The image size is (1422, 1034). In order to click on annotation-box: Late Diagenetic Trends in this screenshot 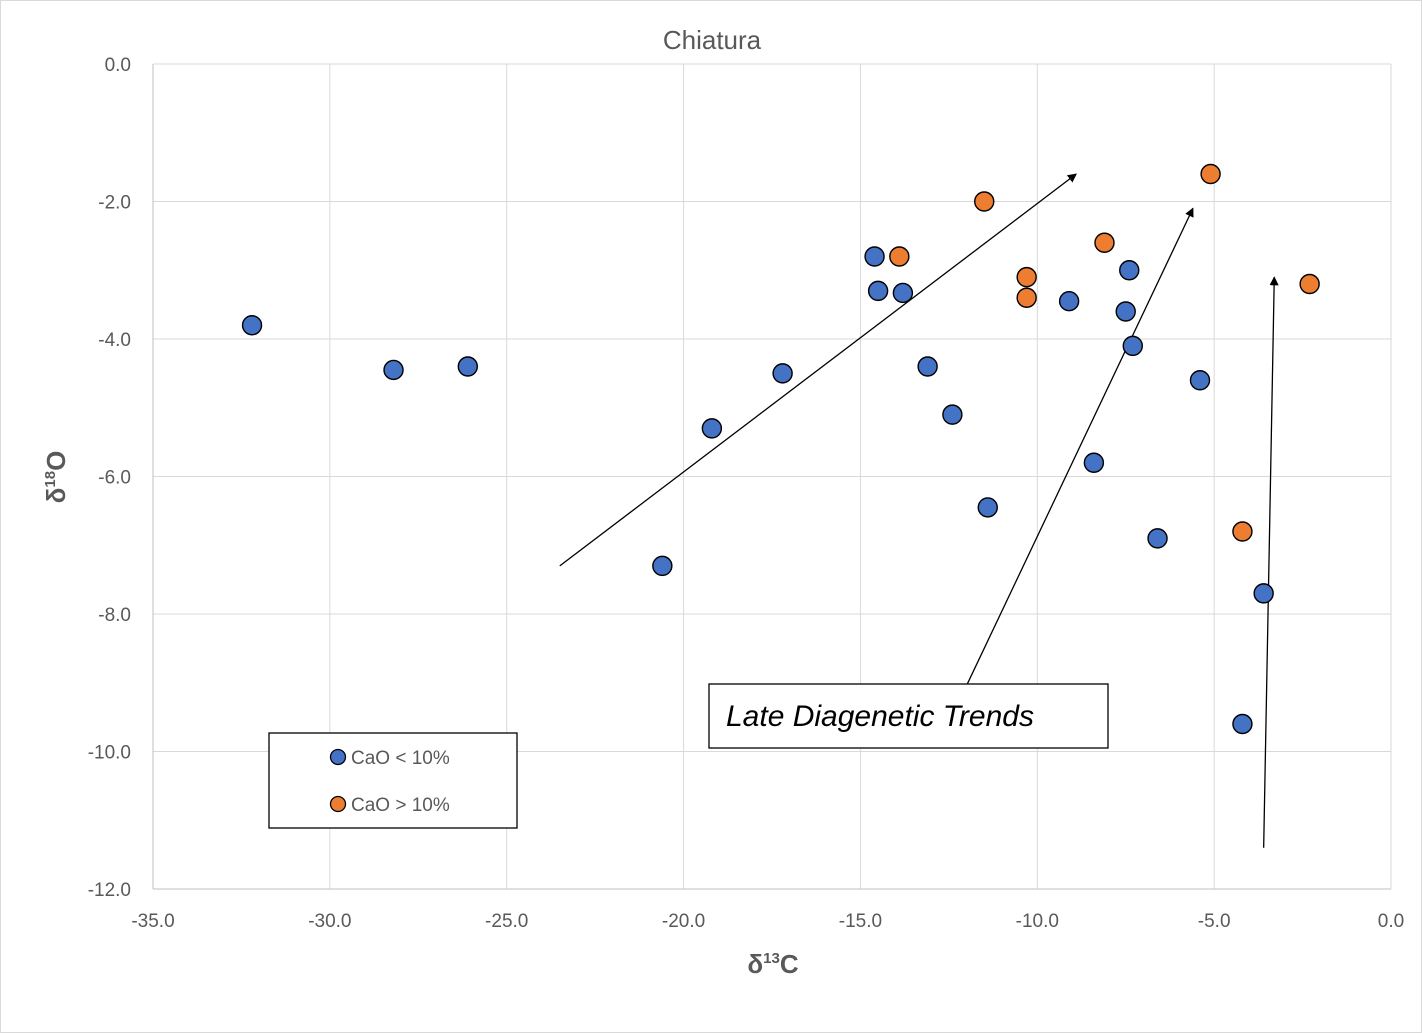, I will do `click(908, 716)`.